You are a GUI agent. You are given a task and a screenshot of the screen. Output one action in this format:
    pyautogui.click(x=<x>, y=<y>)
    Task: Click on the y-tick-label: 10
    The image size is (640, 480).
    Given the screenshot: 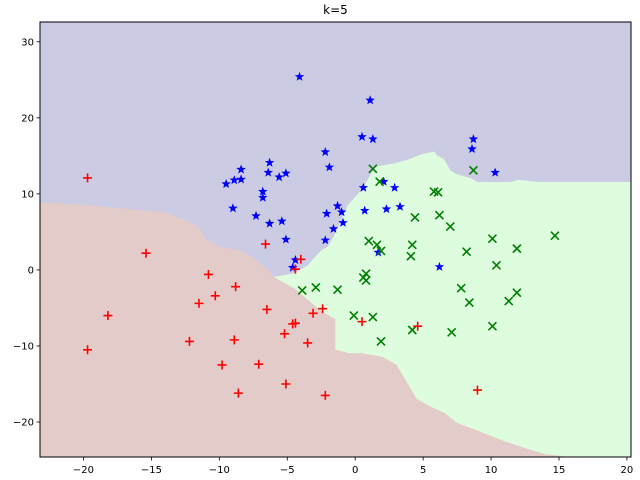 What is the action you would take?
    pyautogui.click(x=27, y=194)
    